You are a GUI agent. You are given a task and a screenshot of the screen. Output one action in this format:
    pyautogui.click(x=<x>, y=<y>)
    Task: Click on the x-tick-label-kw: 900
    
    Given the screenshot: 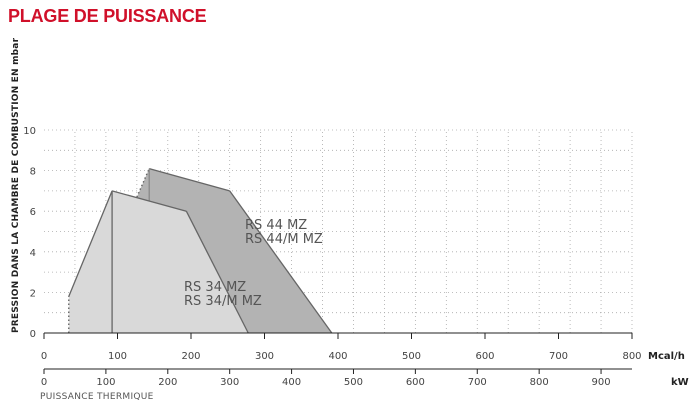 What is the action you would take?
    pyautogui.click(x=601, y=382)
    